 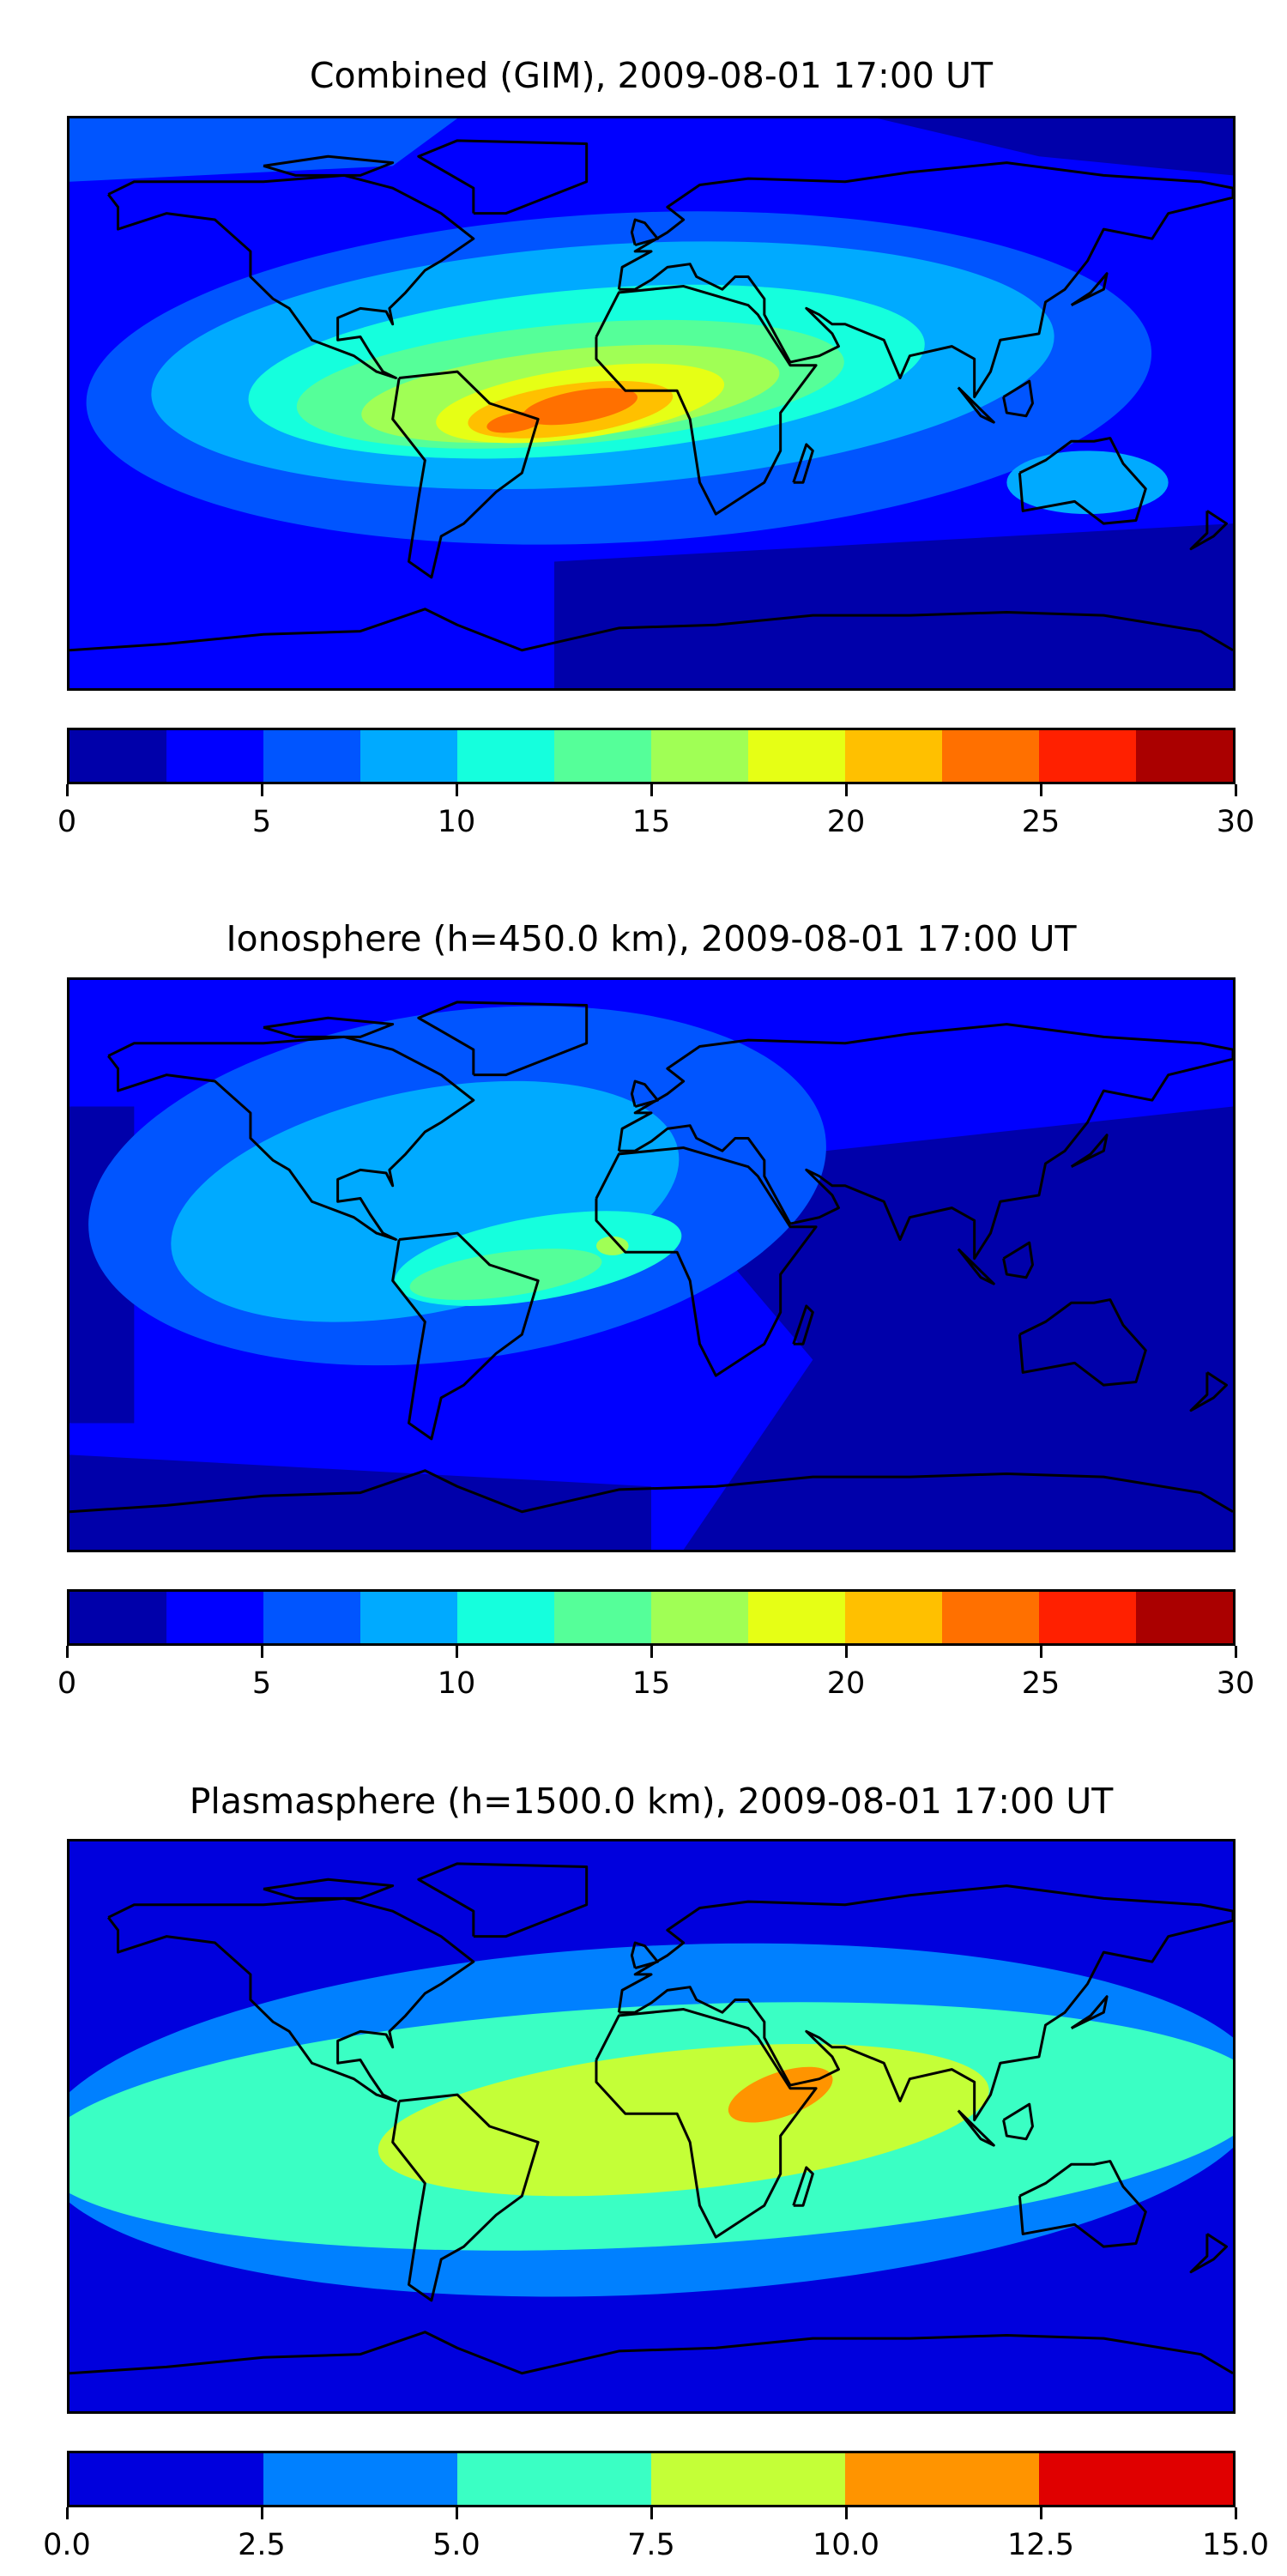 What do you see at coordinates (651, 2479) in the screenshot?
I see `panel-3-colorbar` at bounding box center [651, 2479].